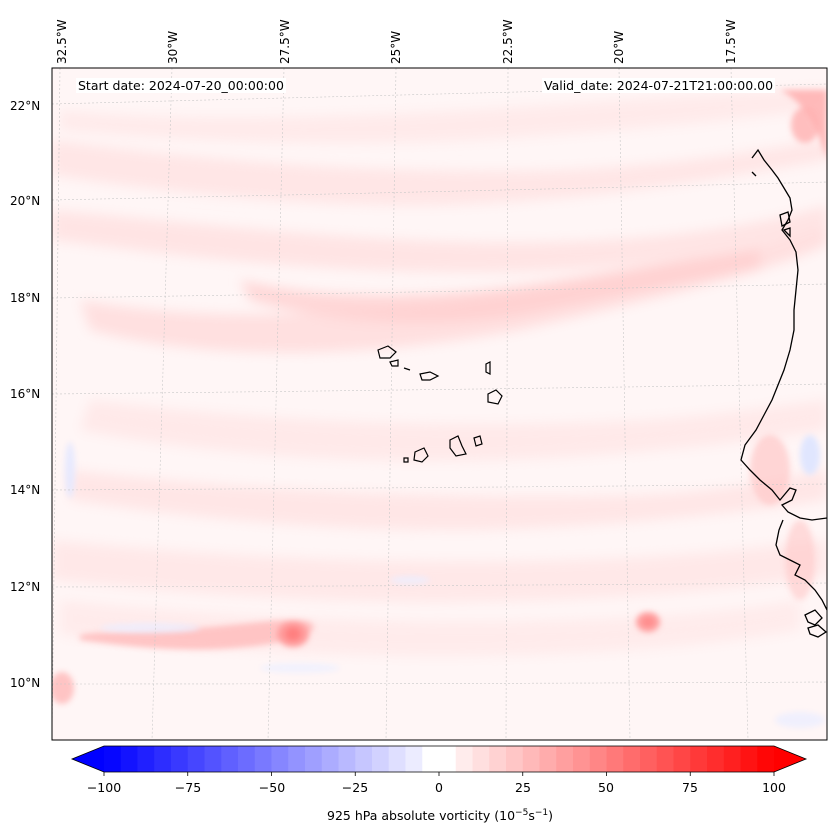 The height and width of the screenshot is (839, 837). What do you see at coordinates (439, 787) in the screenshot?
I see `colorbar-tick-label: 0` at bounding box center [439, 787].